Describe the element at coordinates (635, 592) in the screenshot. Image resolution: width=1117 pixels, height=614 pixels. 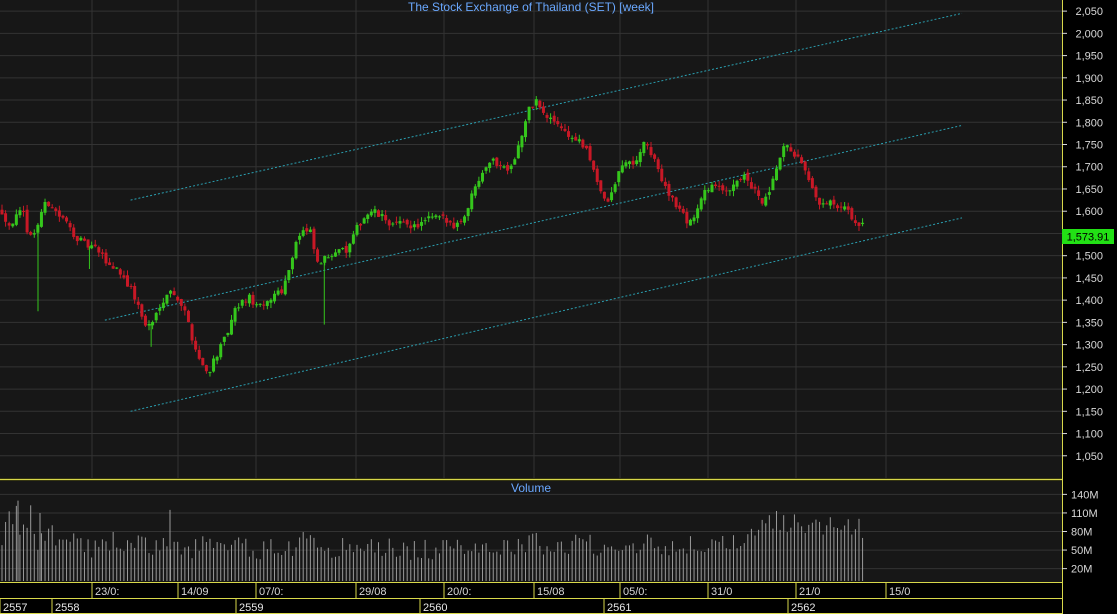
I see `date-label: 05/0:` at that location.